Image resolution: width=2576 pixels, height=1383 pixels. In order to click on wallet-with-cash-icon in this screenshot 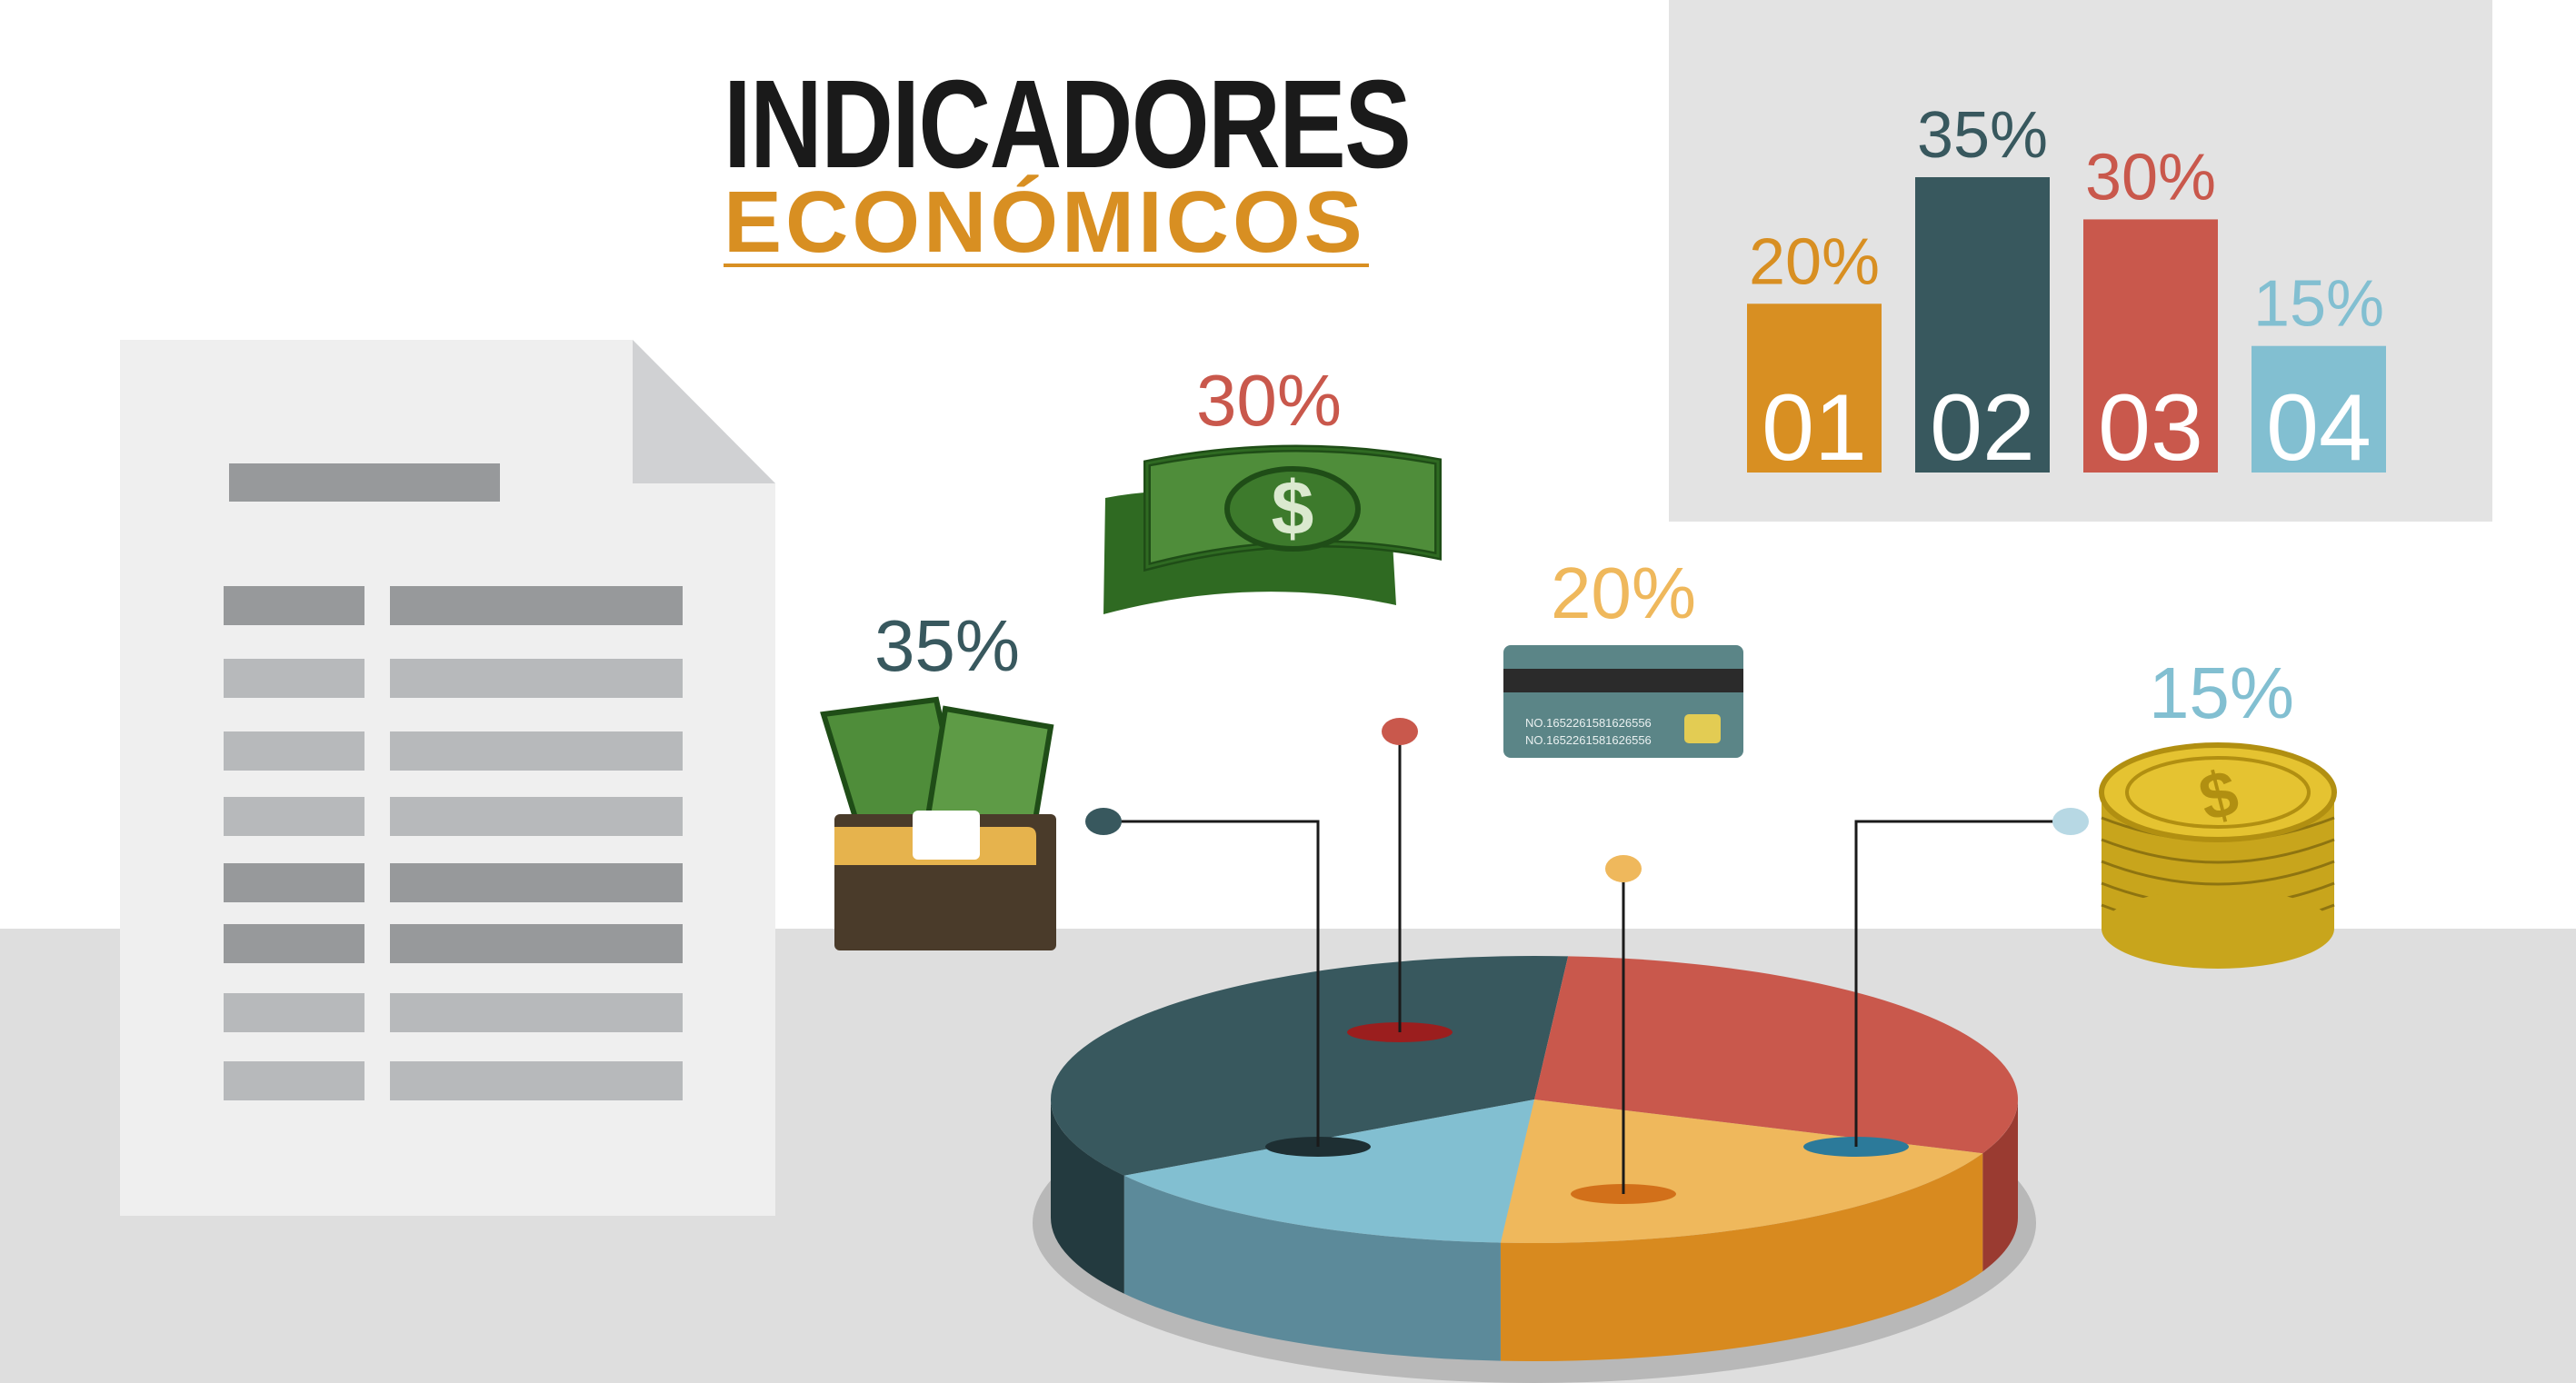, I will do `click(938, 823)`.